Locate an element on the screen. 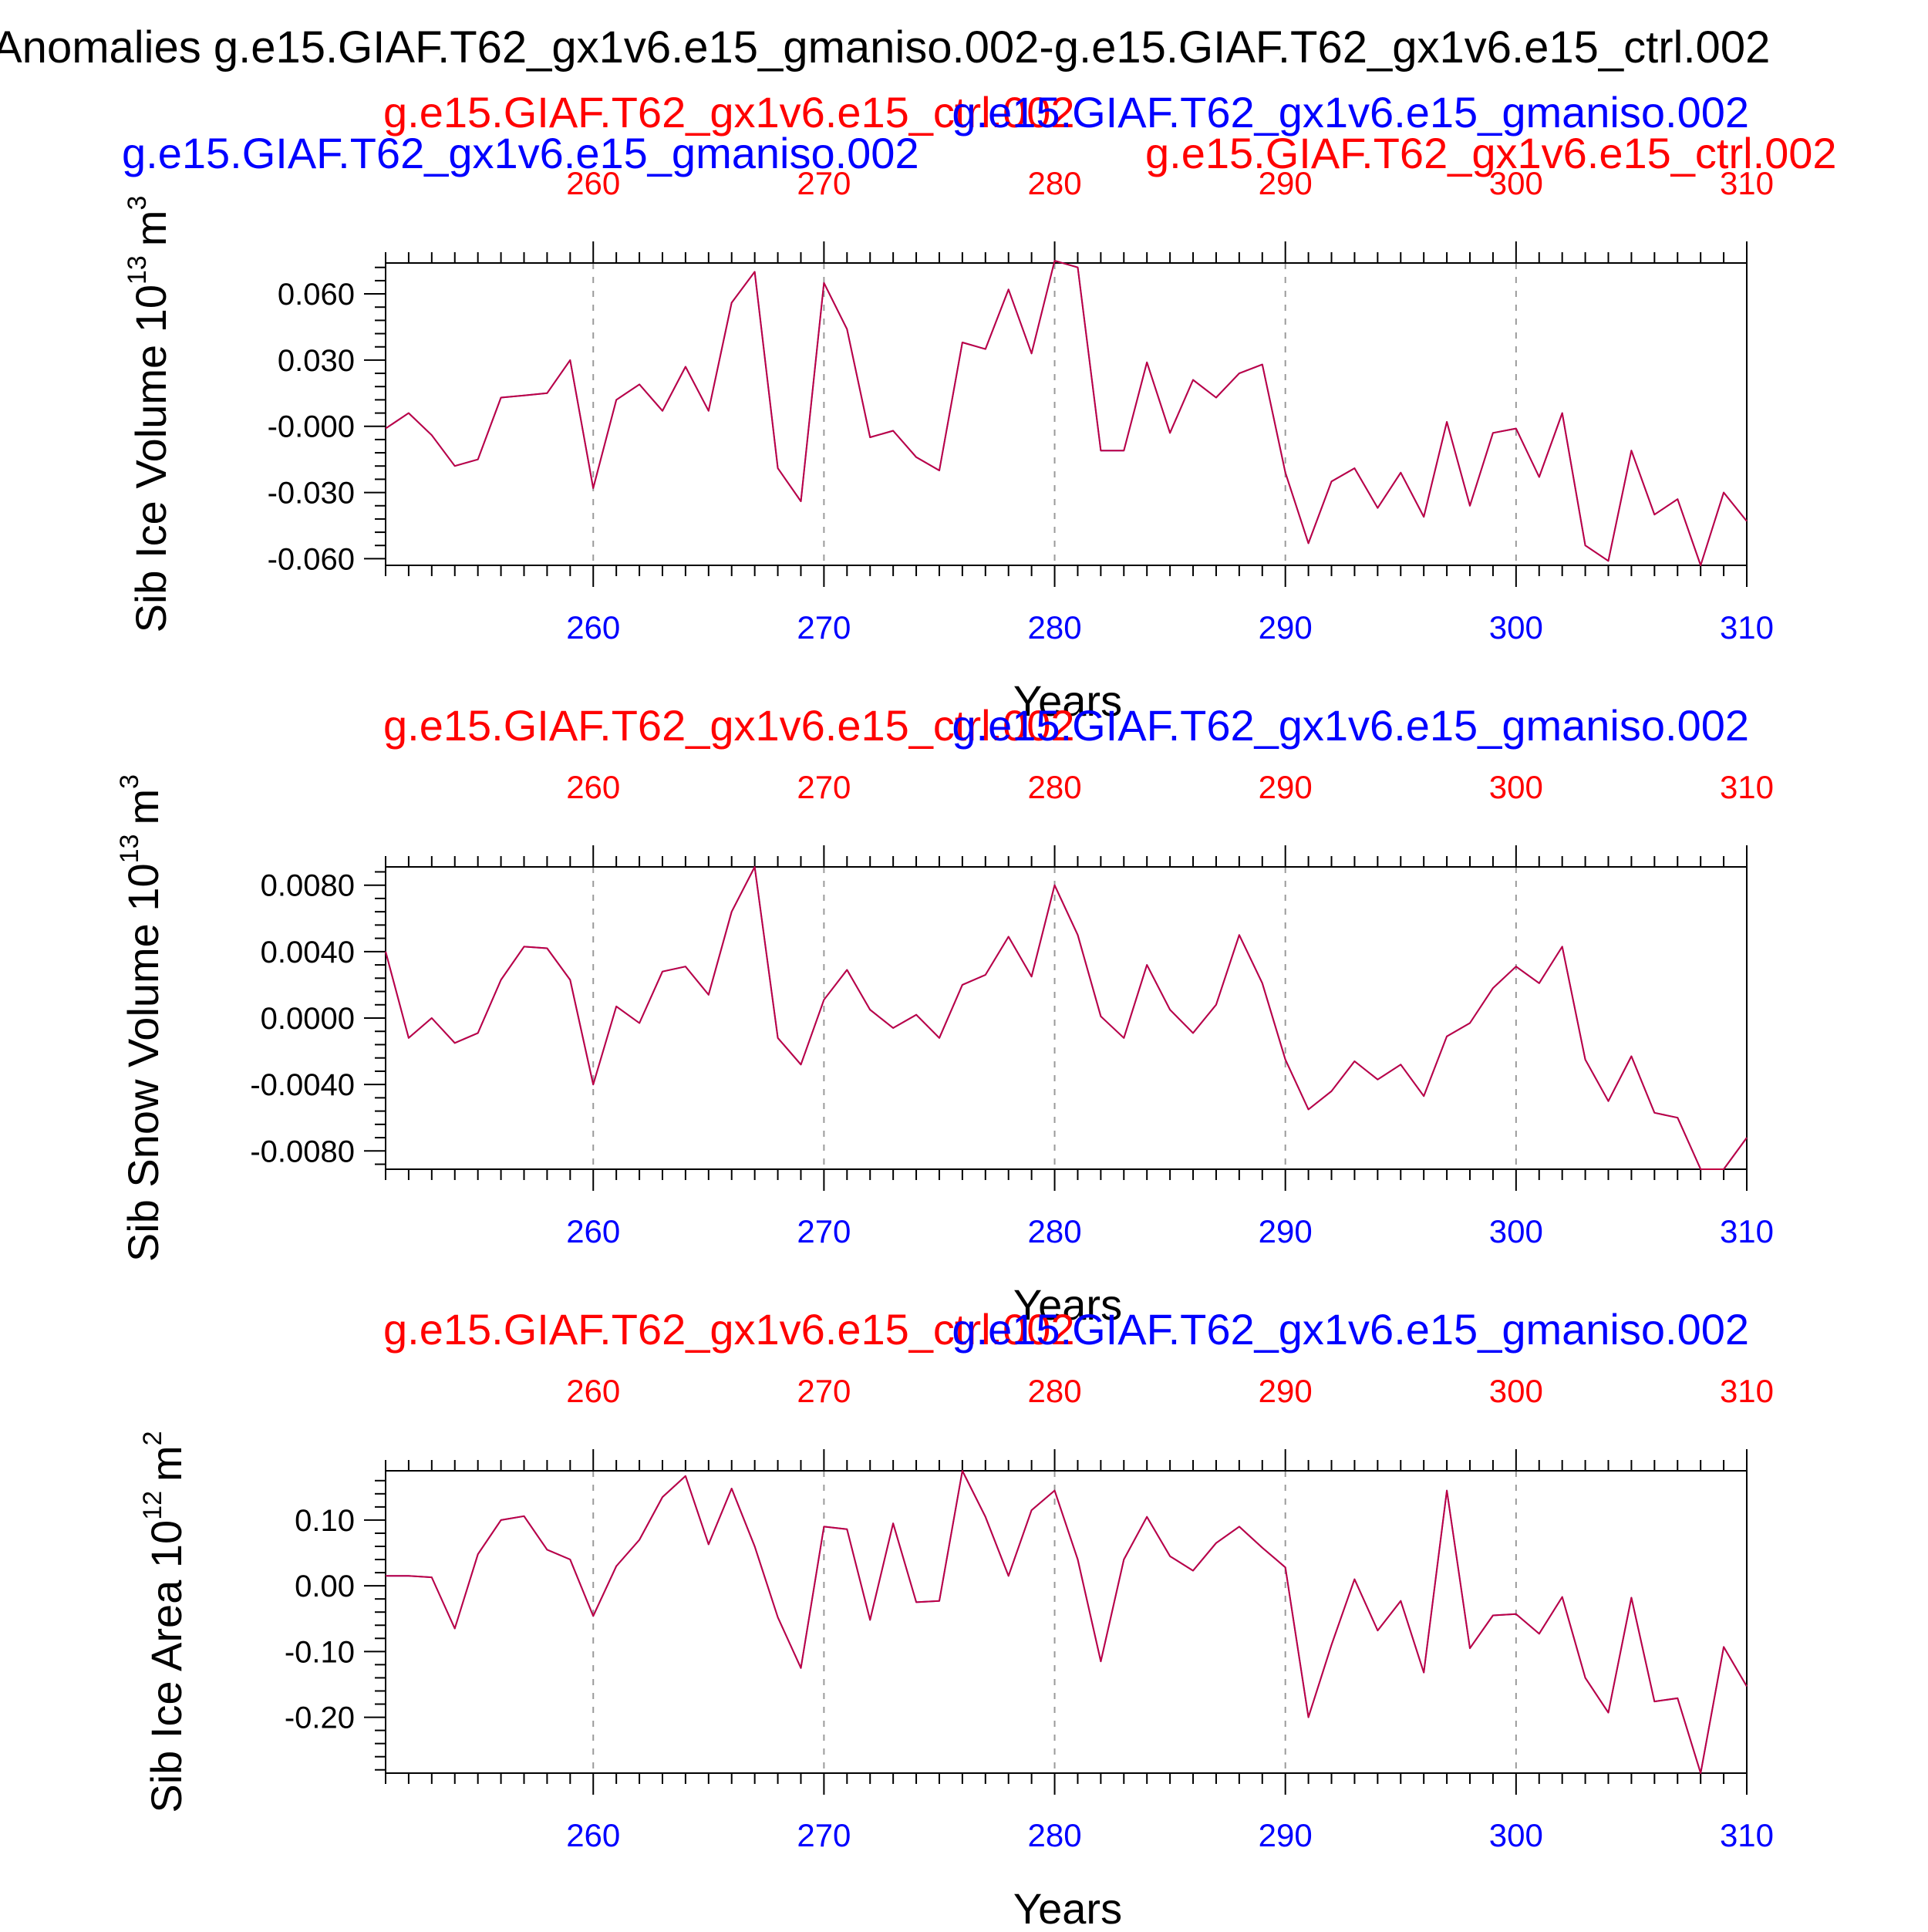 This screenshot has width=1928, height=1932. y-tick-label: -0.10 is located at coordinates (320, 1652).